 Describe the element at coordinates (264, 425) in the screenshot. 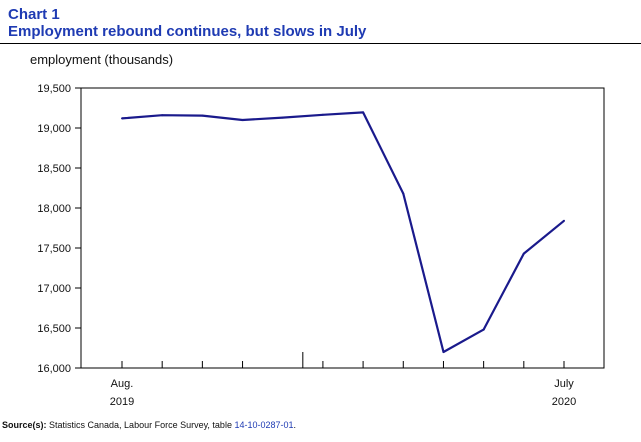

I see `source-table-link: 14-10-0287-01` at that location.